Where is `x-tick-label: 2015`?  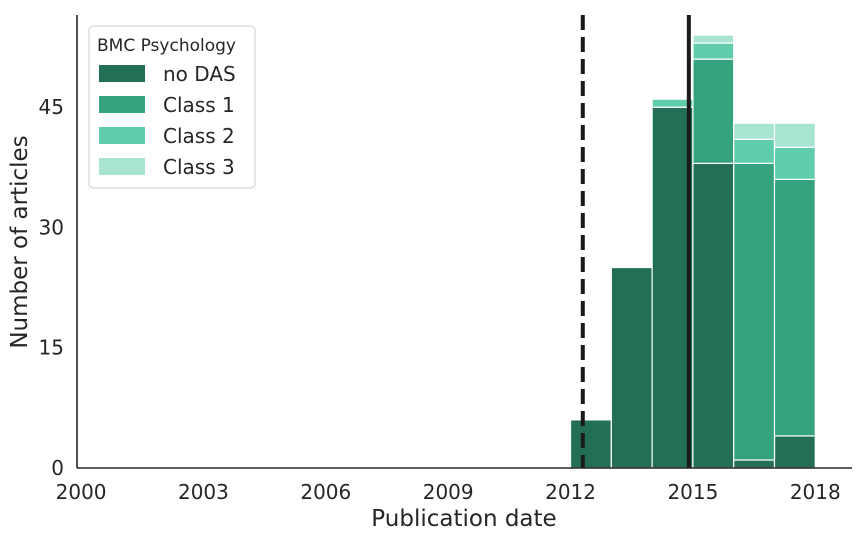 x-tick-label: 2015 is located at coordinates (692, 492).